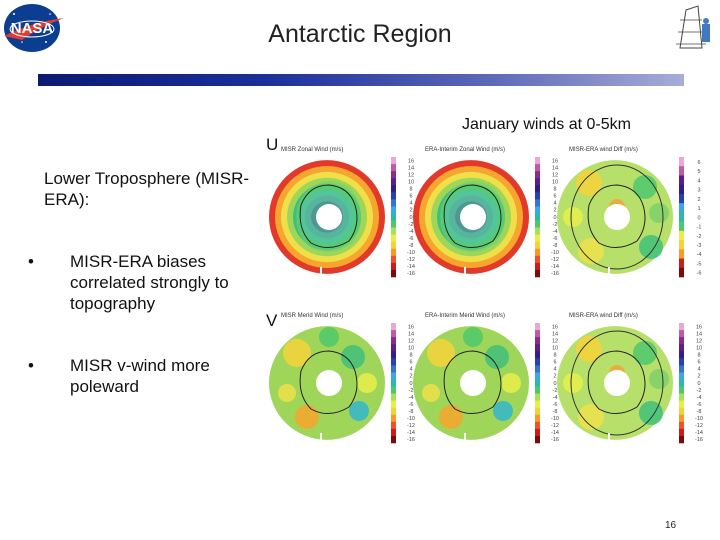  I want to click on panel-title: MISR Merid Wind (m/s), so click(312, 316).